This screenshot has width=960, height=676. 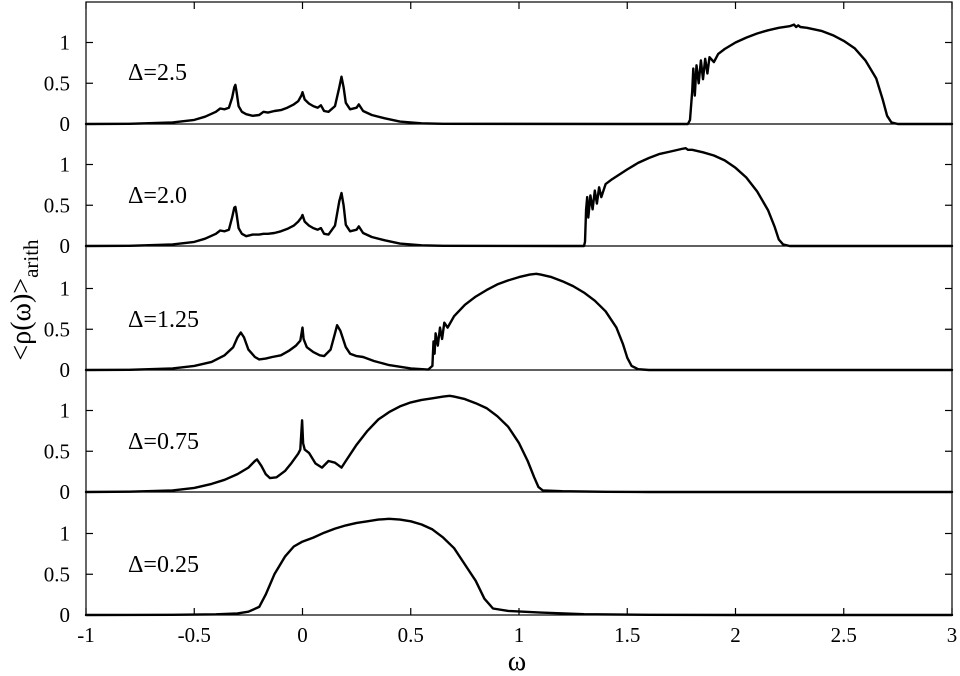 I want to click on x-tick-label: 0.5, so click(x=411, y=635).